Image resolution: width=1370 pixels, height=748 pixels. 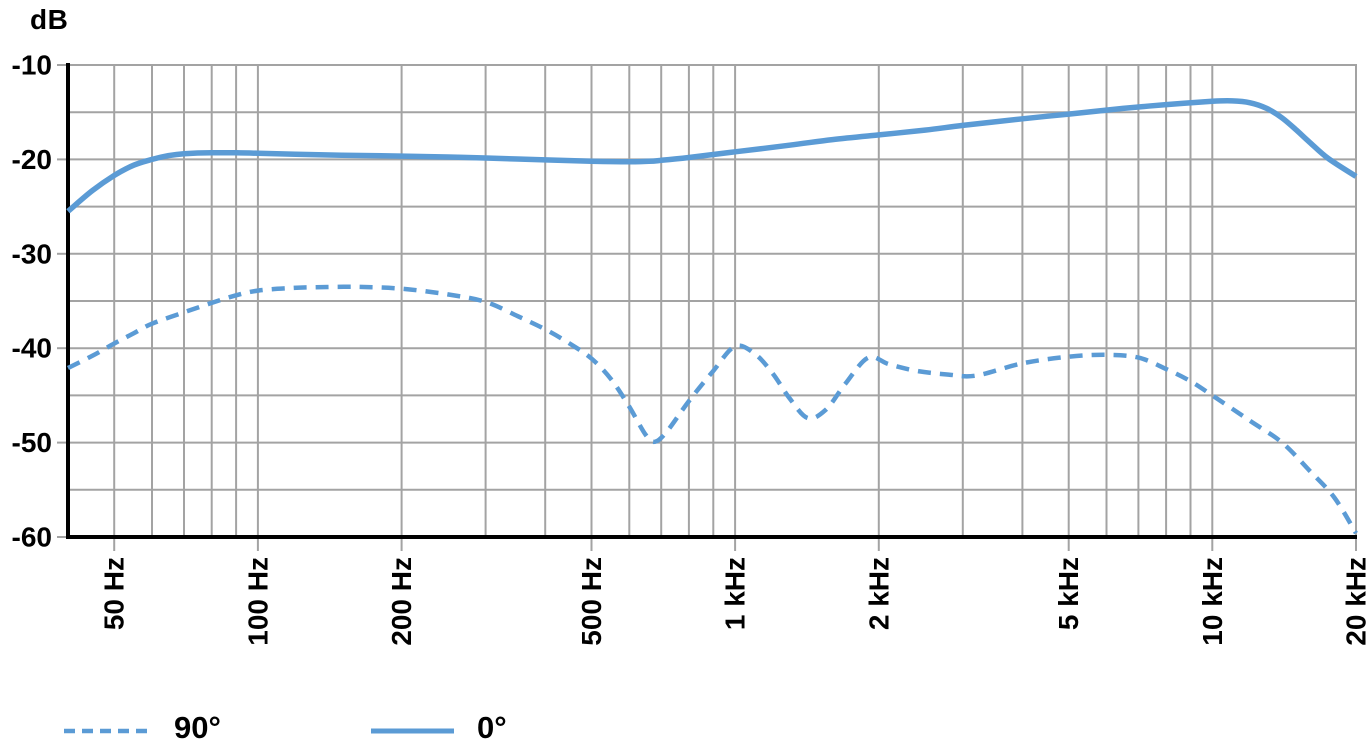 What do you see at coordinates (878, 593) in the screenshot?
I see `x-tick-label: 2 kHz` at bounding box center [878, 593].